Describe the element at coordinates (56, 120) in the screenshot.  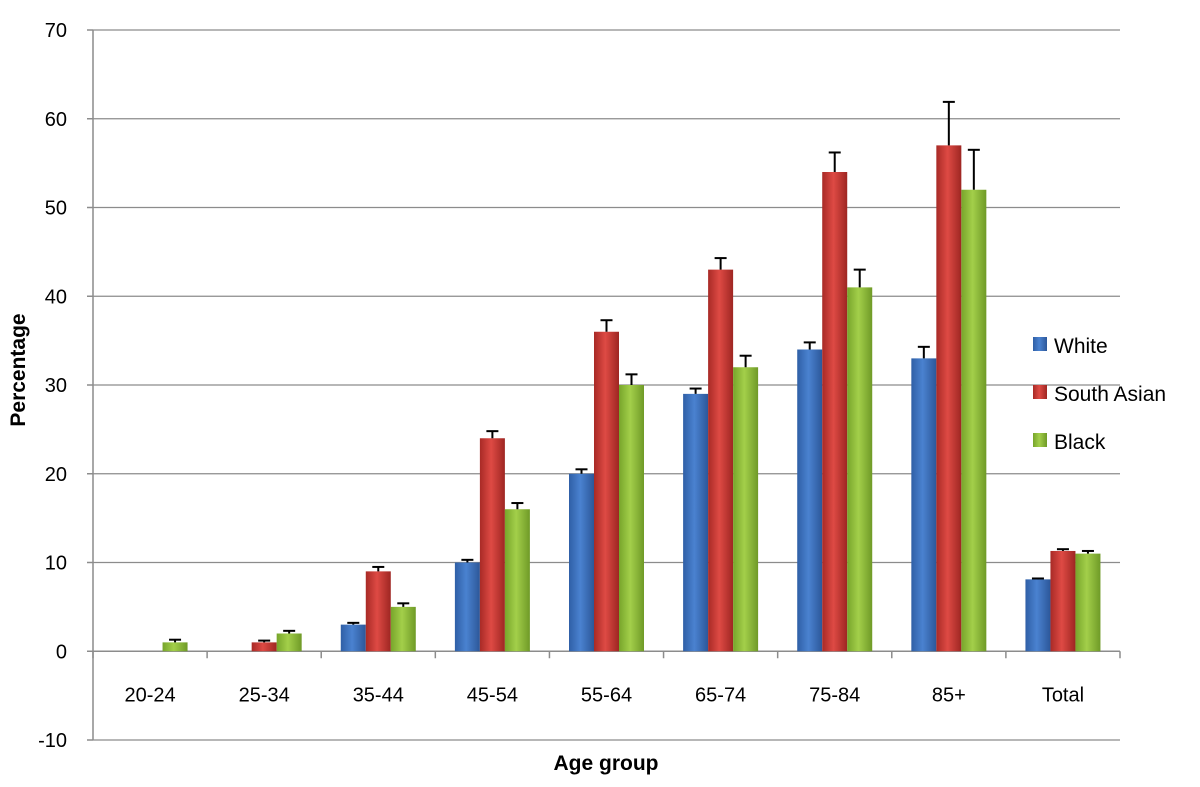
I see `y-tick-label: 60` at that location.